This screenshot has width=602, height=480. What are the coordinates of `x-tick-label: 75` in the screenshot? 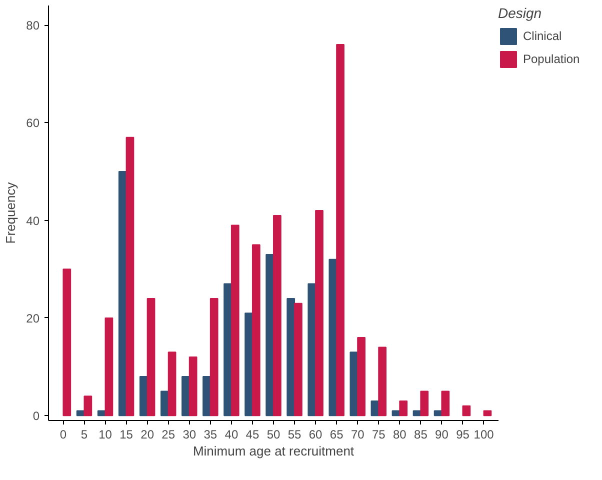 It's located at (379, 435).